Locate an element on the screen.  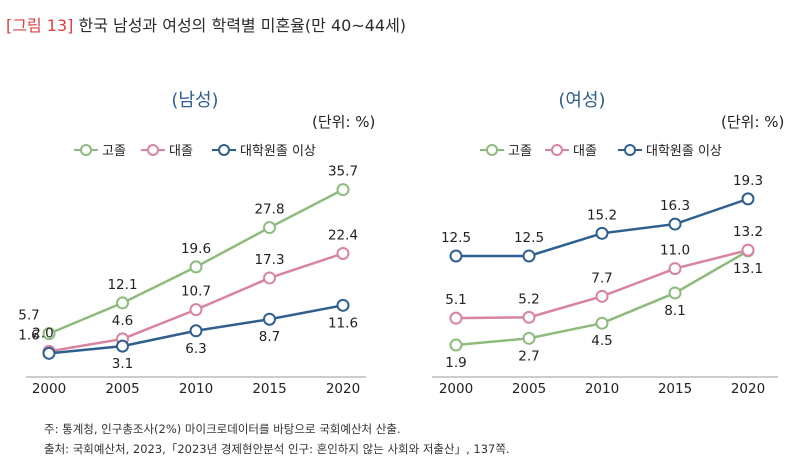
data-label: 1.6 is located at coordinates (28, 335).